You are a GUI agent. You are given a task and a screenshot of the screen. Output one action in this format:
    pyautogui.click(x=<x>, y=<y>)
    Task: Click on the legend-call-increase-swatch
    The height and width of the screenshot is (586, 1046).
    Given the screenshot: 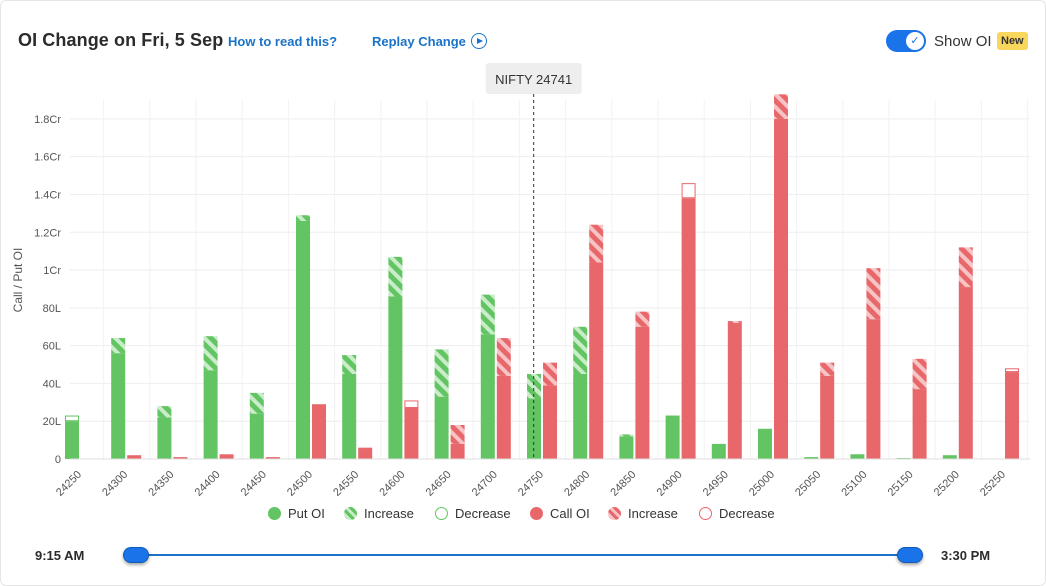 What is the action you would take?
    pyautogui.click(x=614, y=513)
    